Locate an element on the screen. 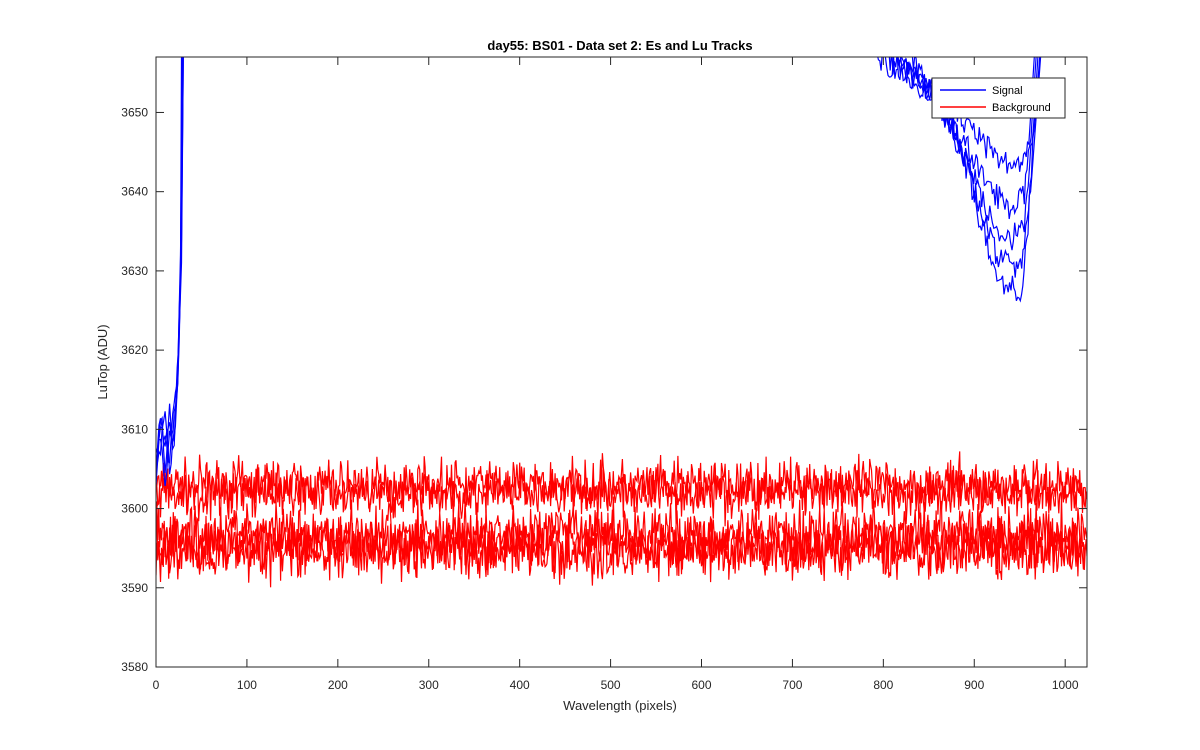 The width and height of the screenshot is (1200, 750). y-axis-title: LuTop (ADU) is located at coordinates (102, 361).